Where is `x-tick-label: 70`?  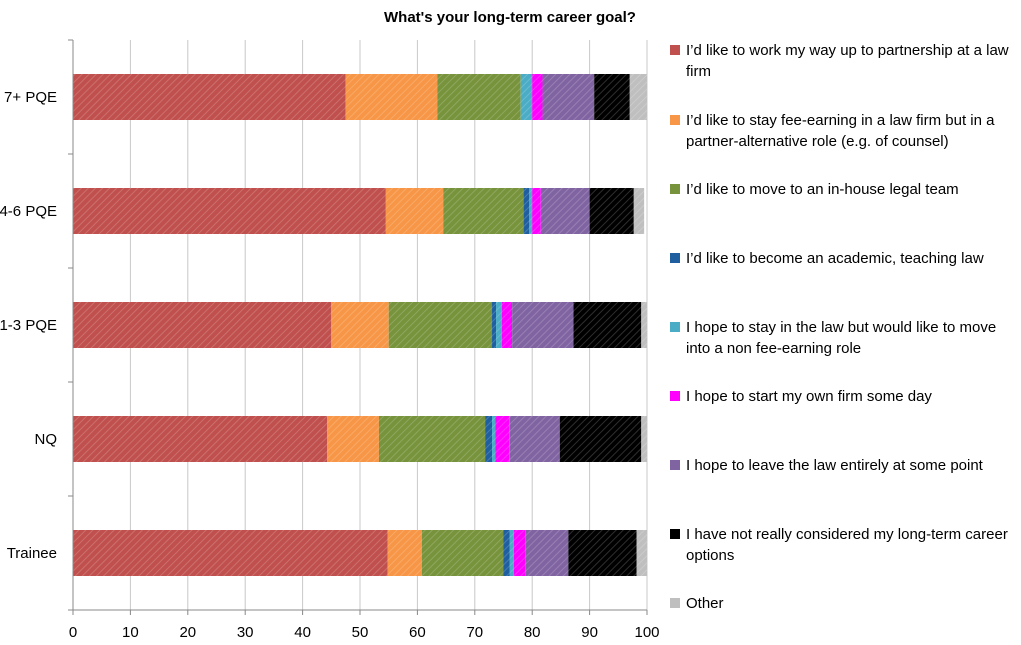
x-tick-label: 70 is located at coordinates (474, 632).